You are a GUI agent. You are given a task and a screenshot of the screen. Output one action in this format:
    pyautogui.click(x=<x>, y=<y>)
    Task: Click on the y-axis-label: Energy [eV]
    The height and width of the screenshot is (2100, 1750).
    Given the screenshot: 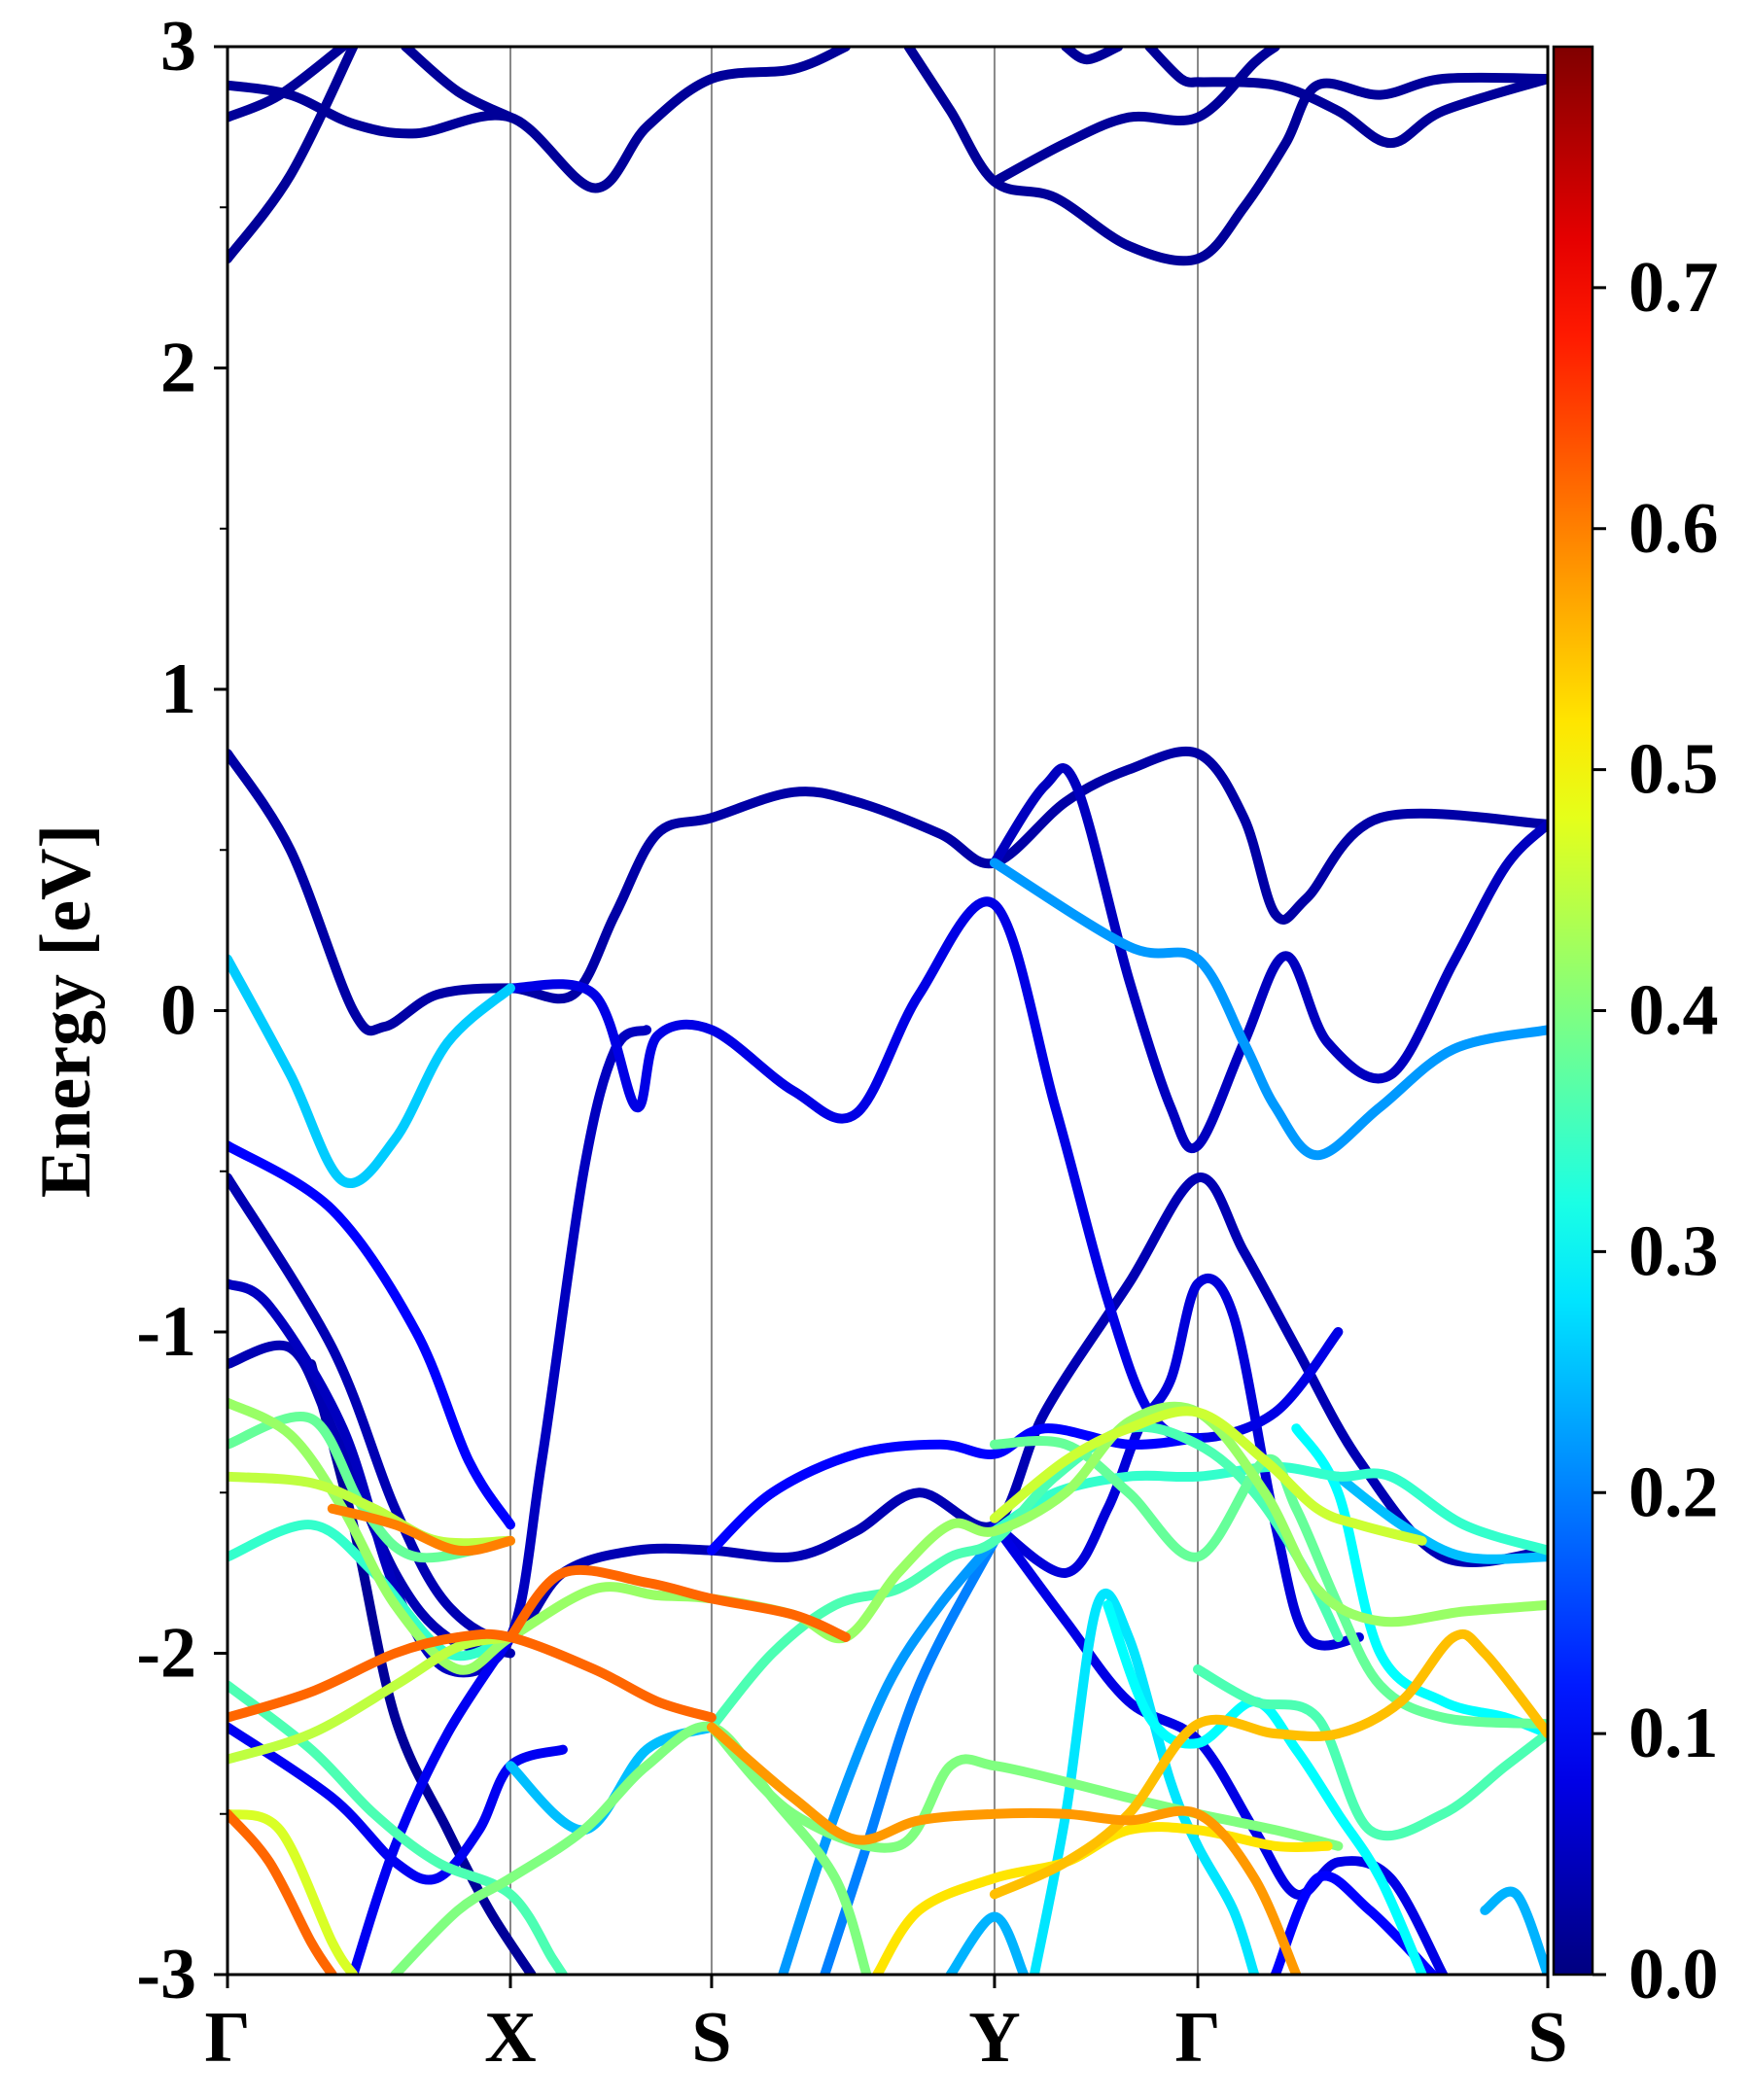 What is the action you would take?
    pyautogui.click(x=66, y=1011)
    